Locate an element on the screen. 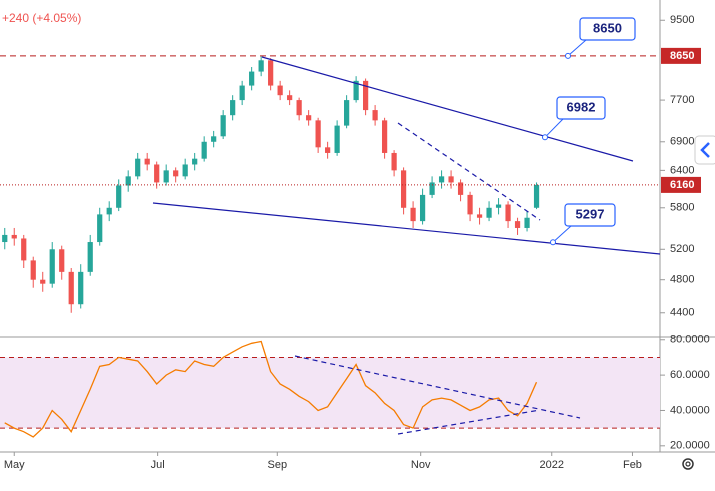 This screenshot has height=491, width=715. price-tag-label: 8650 is located at coordinates (682, 56).